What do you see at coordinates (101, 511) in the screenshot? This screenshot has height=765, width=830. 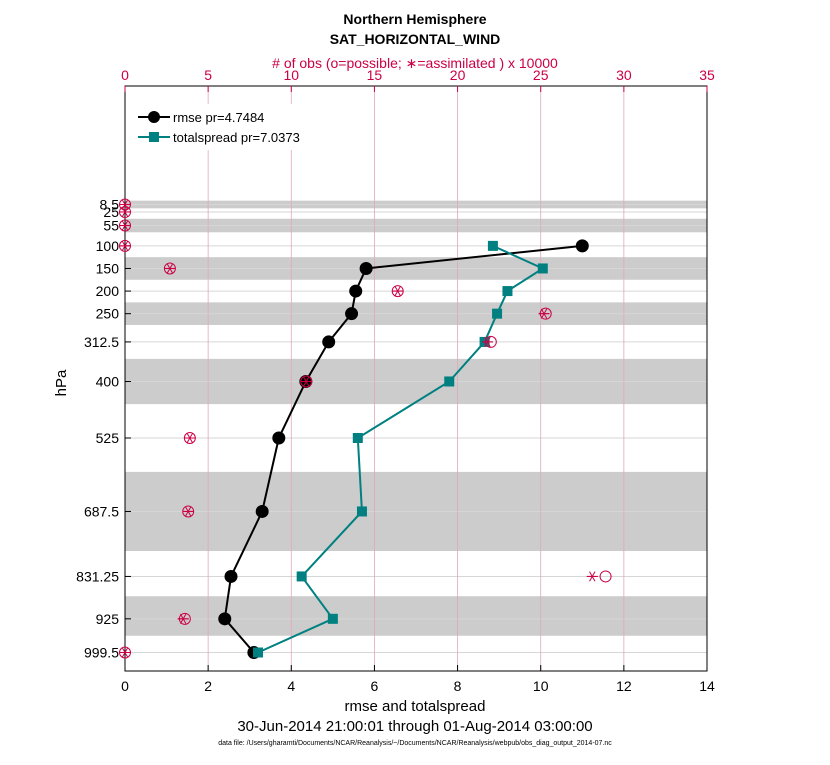 I see `y-tick-label: 687.5` at bounding box center [101, 511].